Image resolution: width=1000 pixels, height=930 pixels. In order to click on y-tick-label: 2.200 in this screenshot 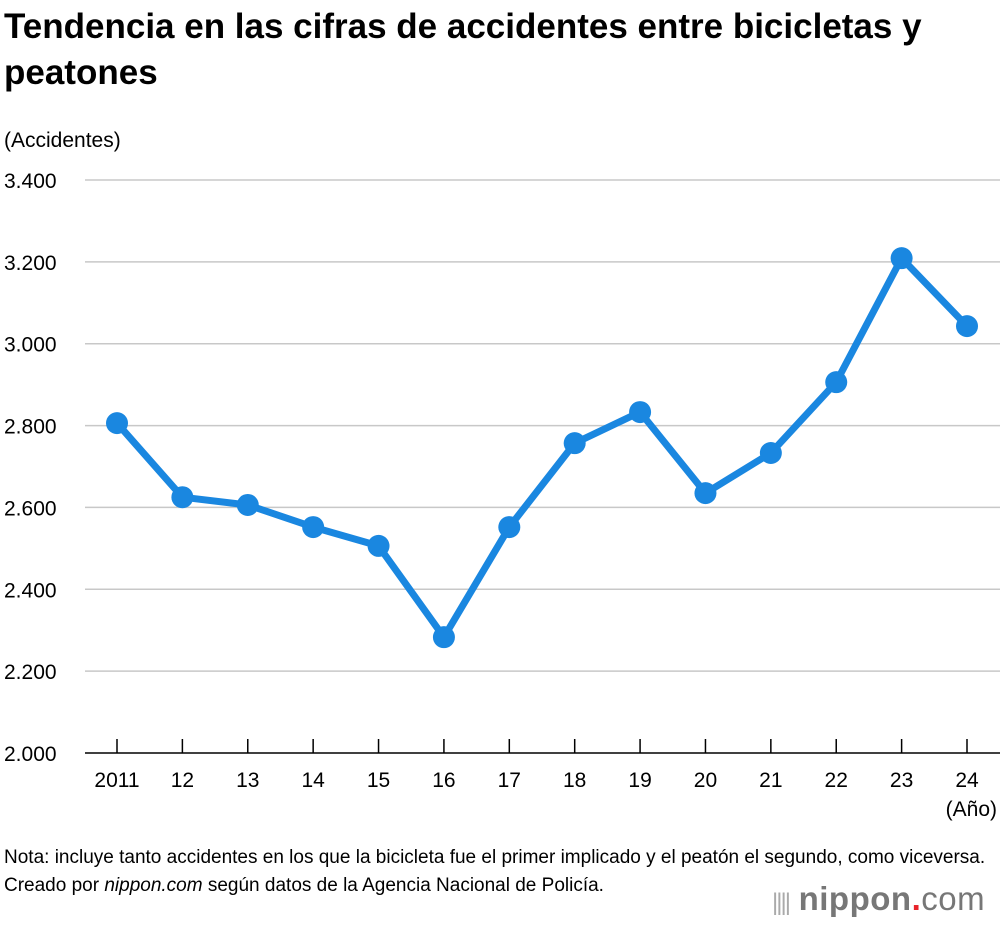, I will do `click(30, 672)`.